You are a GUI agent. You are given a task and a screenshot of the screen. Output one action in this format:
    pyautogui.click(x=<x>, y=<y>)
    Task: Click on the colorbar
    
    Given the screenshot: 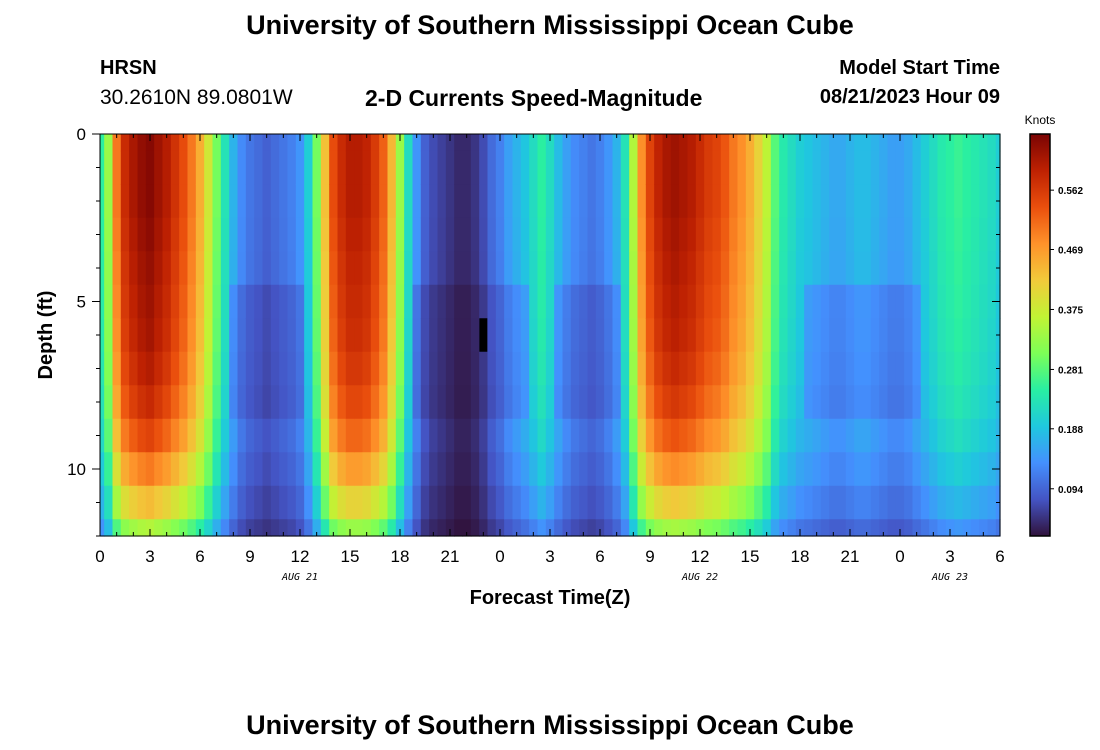 What is the action you would take?
    pyautogui.click(x=1040, y=335)
    